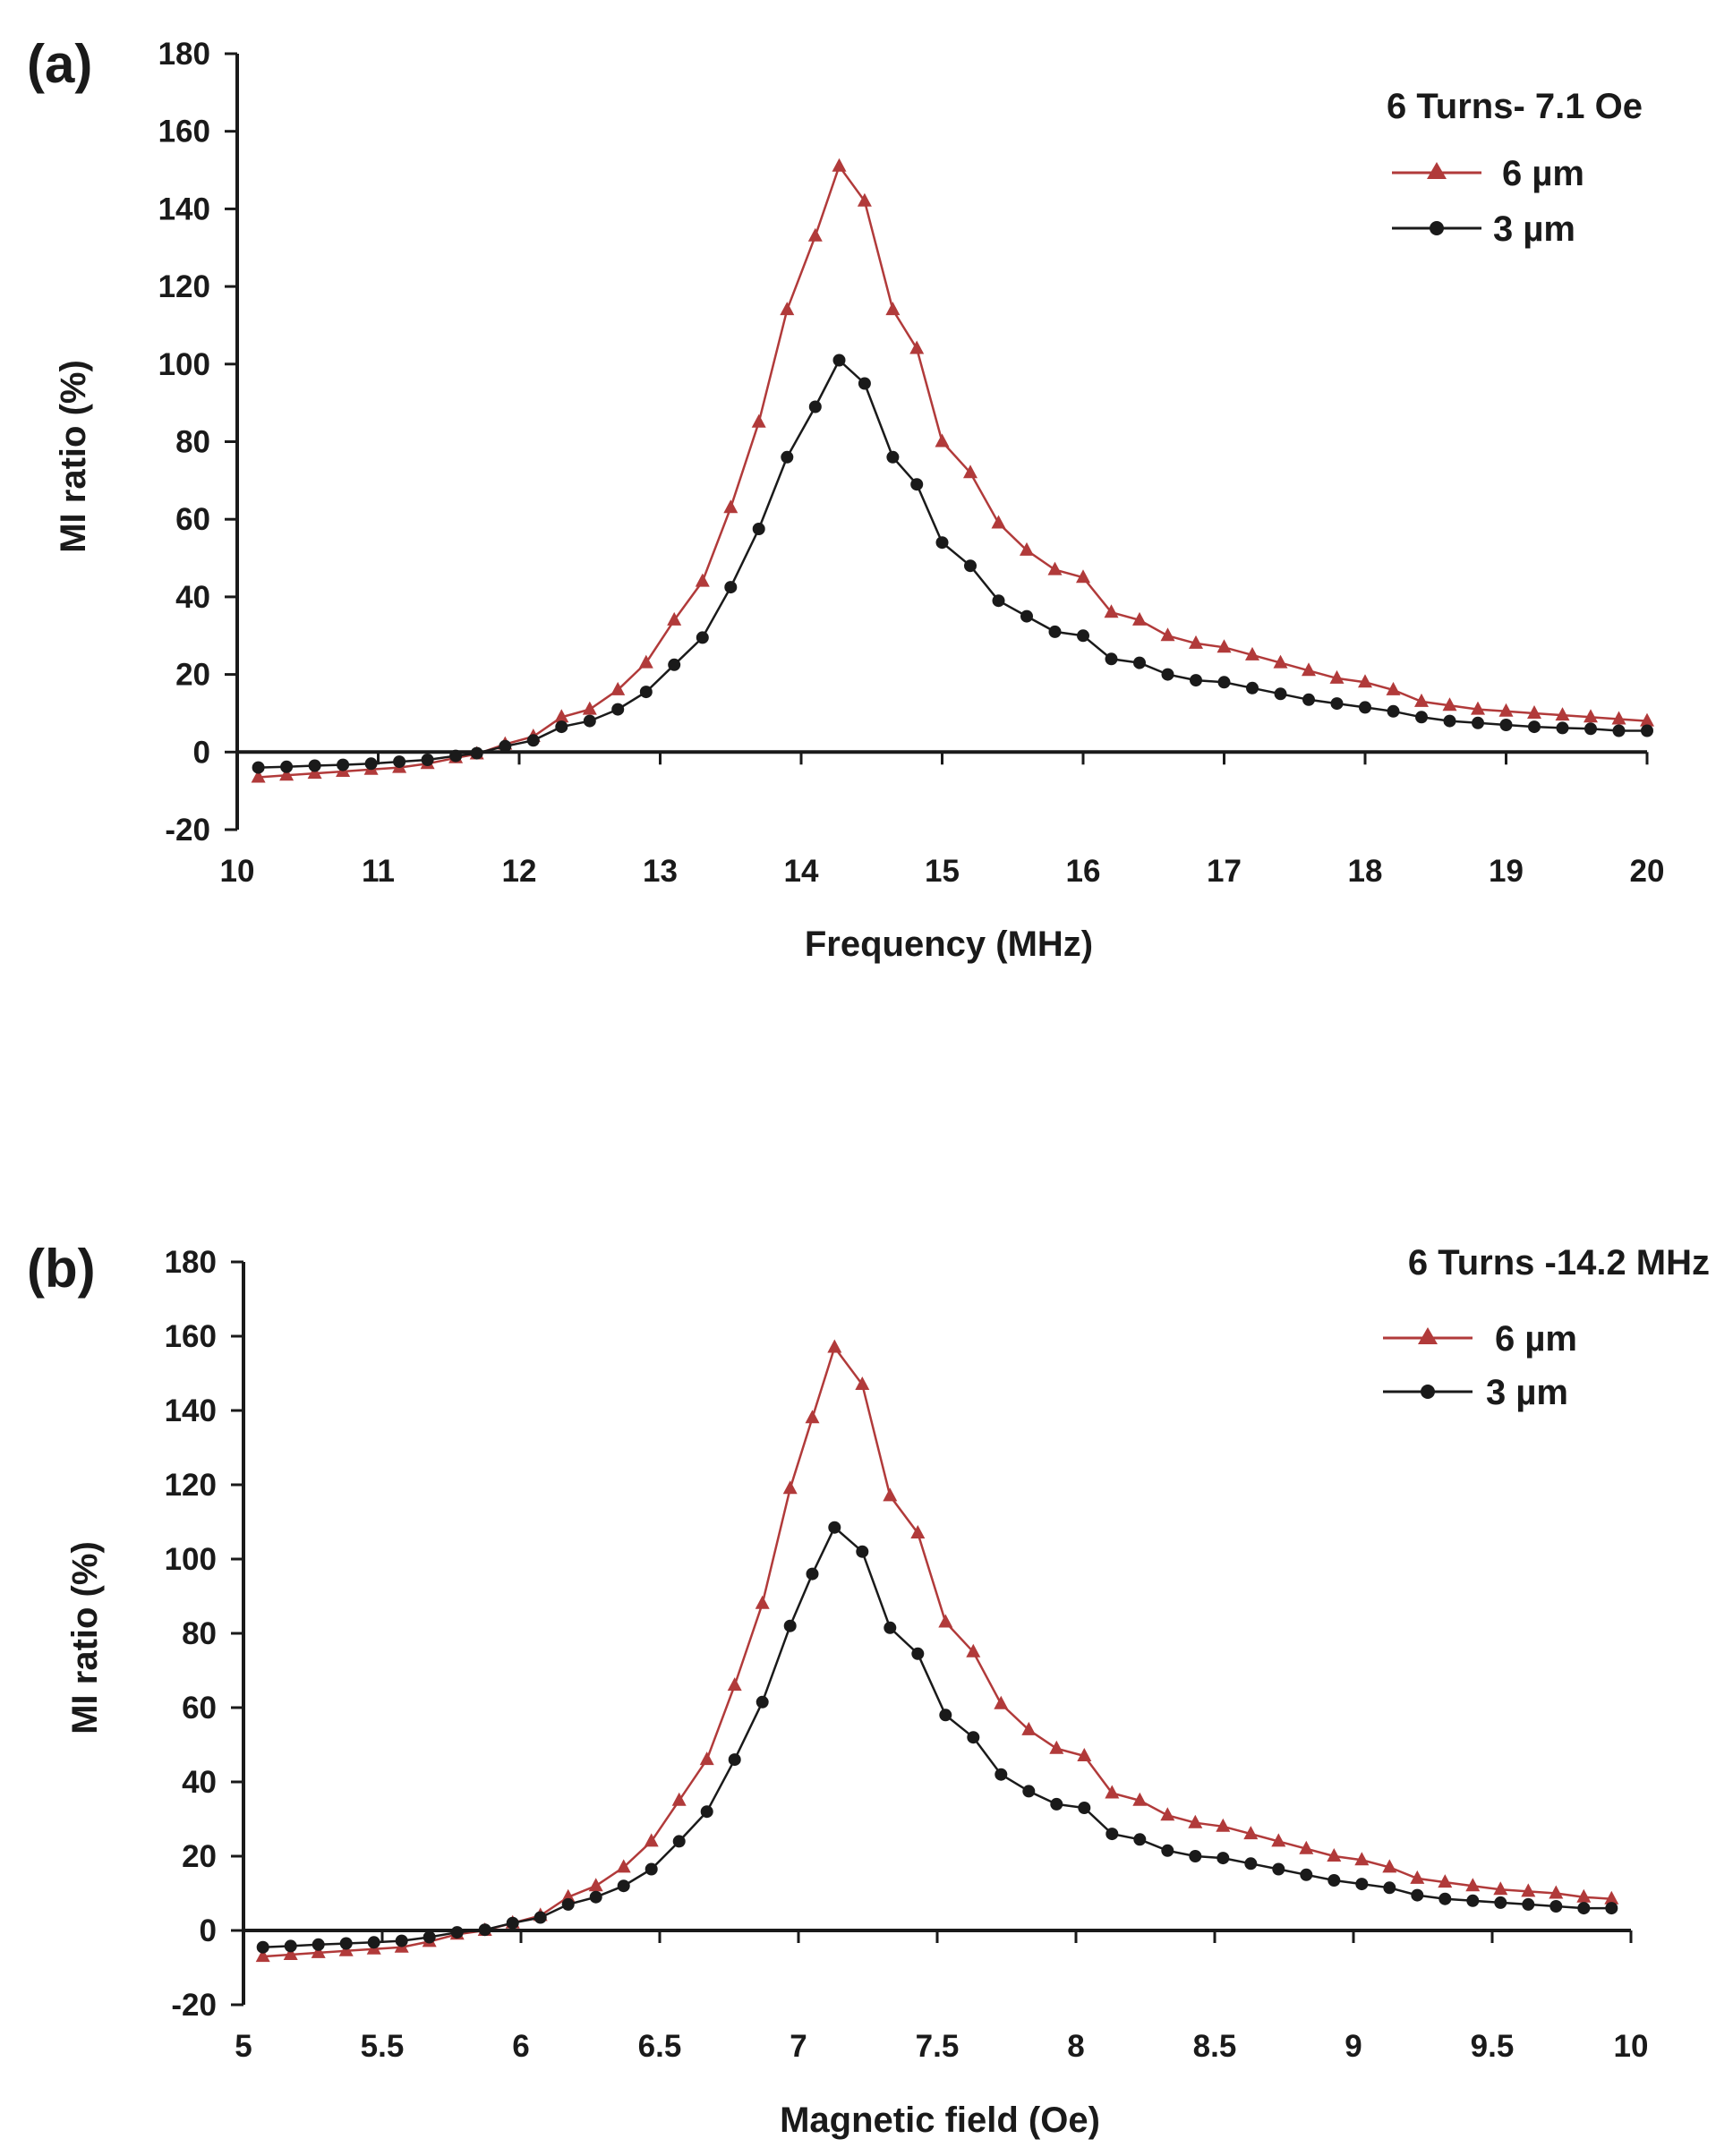 The width and height of the screenshot is (1733, 2156). Describe the element at coordinates (199, 1856) in the screenshot. I see `y-tick-label: 20` at that location.